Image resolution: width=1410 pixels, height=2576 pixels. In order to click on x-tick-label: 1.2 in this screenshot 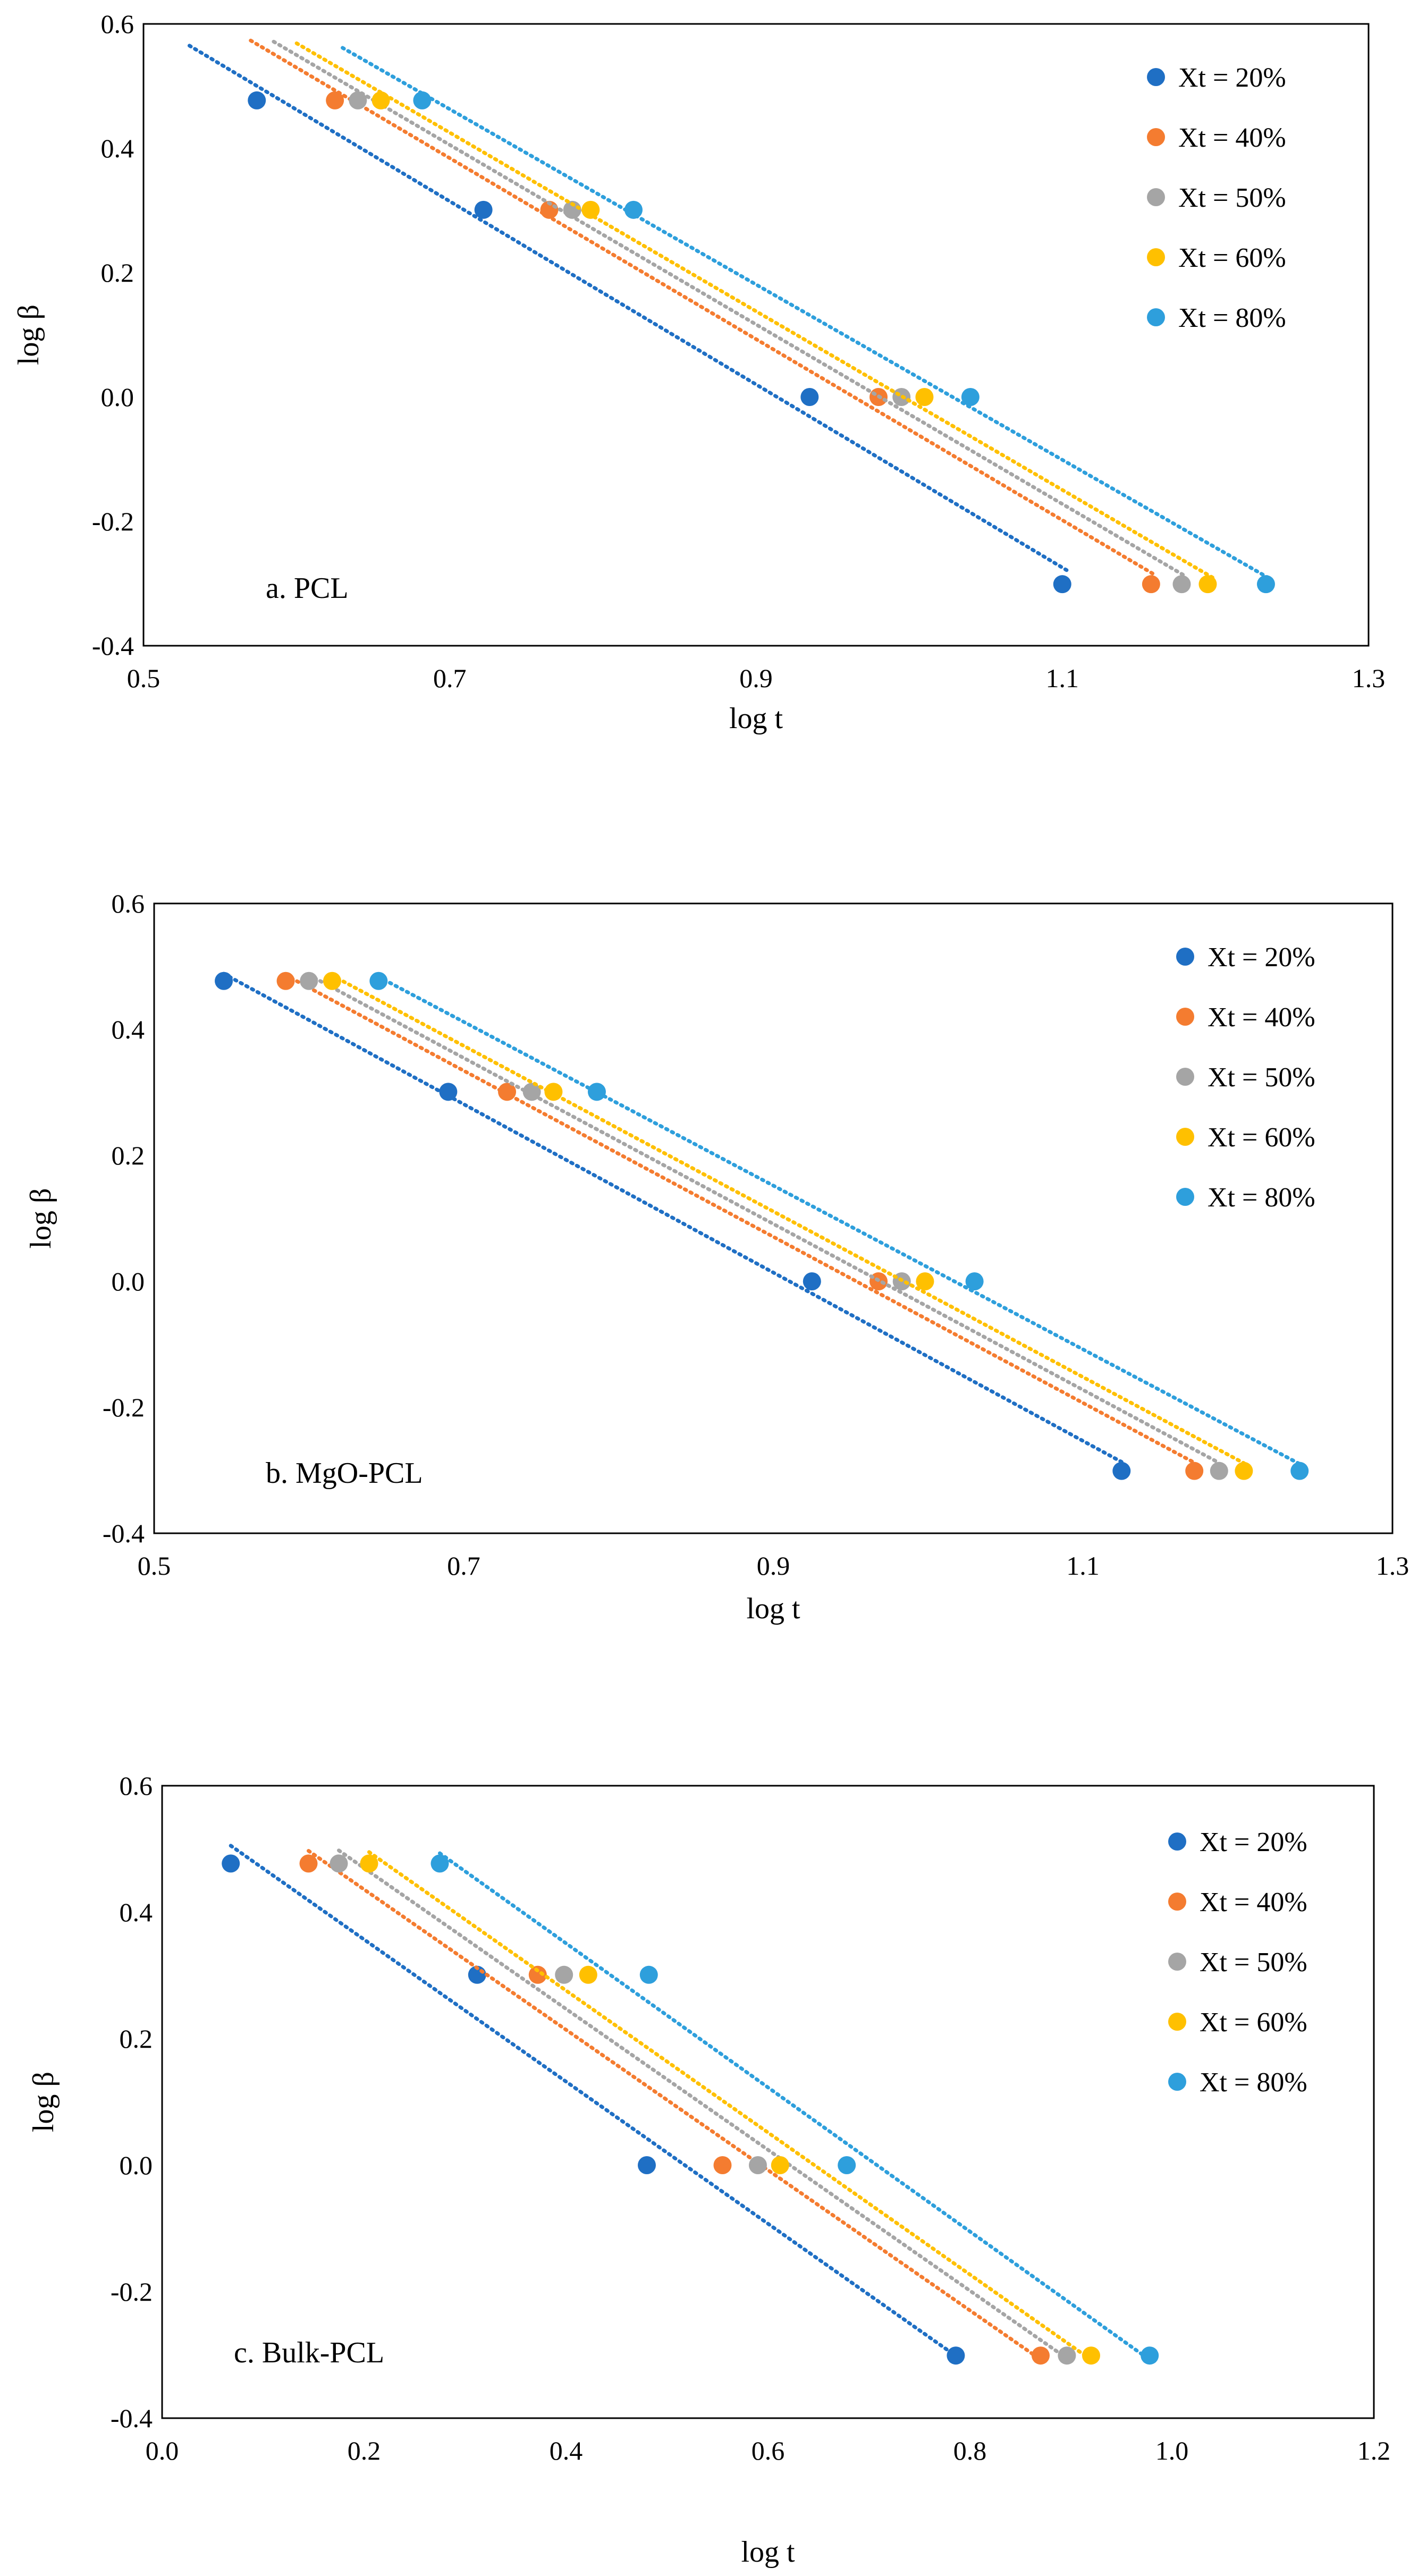, I will do `click(1374, 2450)`.